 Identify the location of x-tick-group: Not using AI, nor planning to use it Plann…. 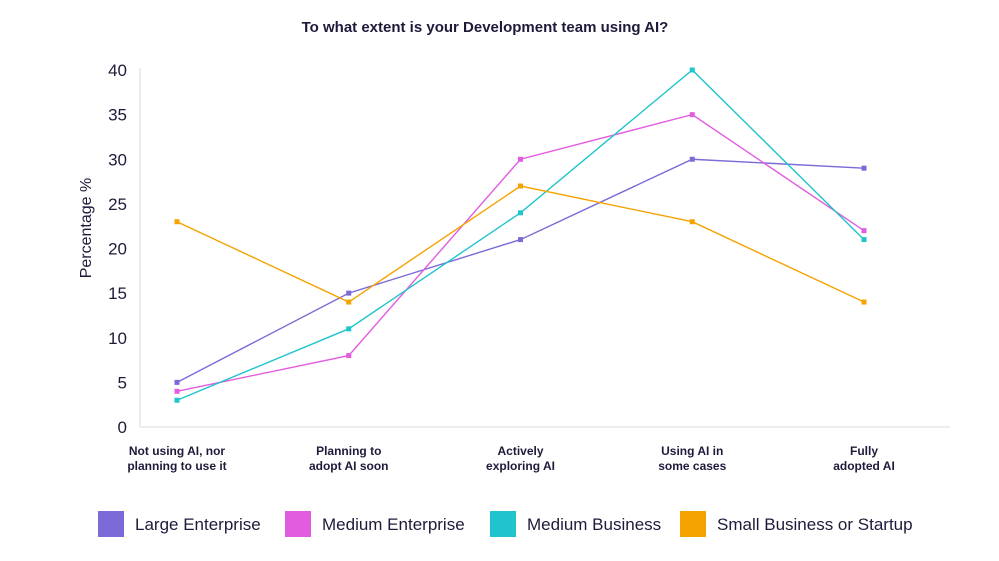
(510, 458).